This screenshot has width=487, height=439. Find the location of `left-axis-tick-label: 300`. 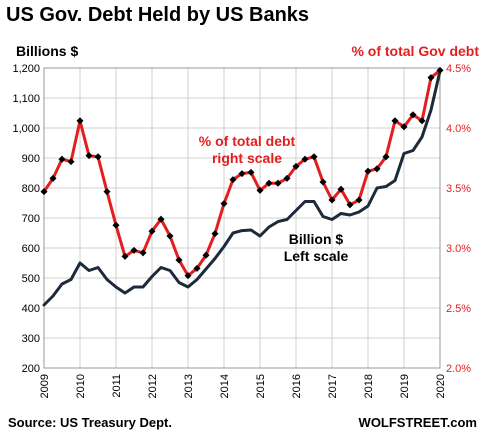

left-axis-tick-label: 300 is located at coordinates (31, 339).